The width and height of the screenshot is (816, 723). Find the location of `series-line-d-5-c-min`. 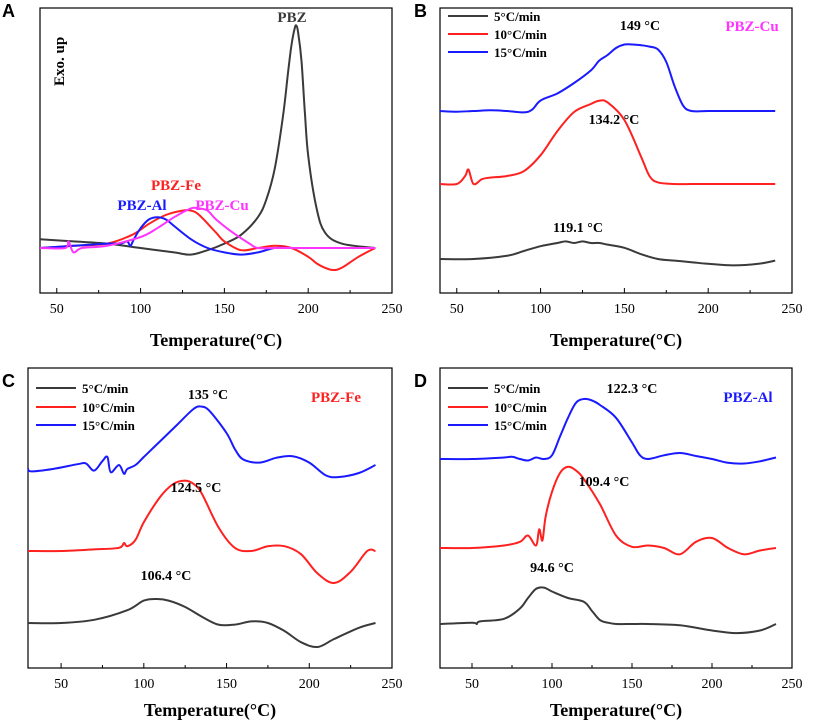

series-line-d-5-c-min is located at coordinates (608, 610).